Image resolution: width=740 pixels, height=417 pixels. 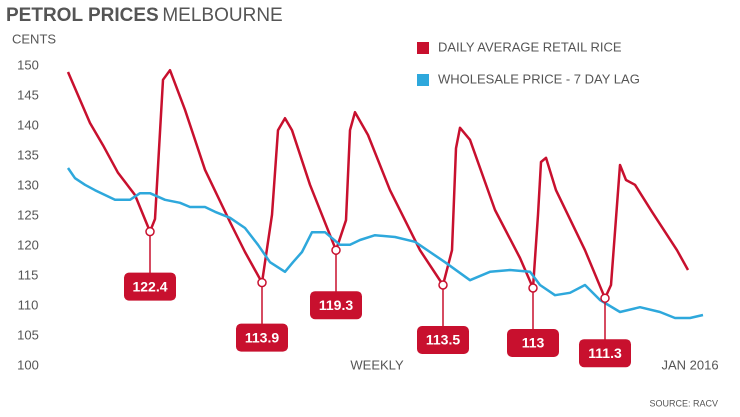 I want to click on y-tick-label: 100, so click(x=28, y=364).